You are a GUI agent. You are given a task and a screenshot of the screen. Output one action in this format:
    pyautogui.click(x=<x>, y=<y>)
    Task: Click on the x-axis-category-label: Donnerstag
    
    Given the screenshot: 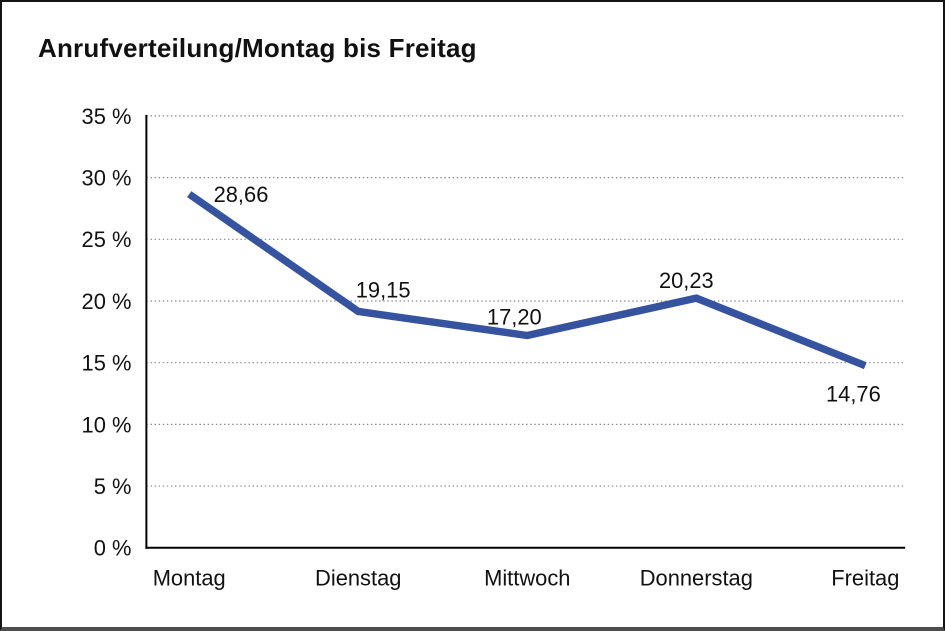 What is the action you would take?
    pyautogui.click(x=696, y=577)
    